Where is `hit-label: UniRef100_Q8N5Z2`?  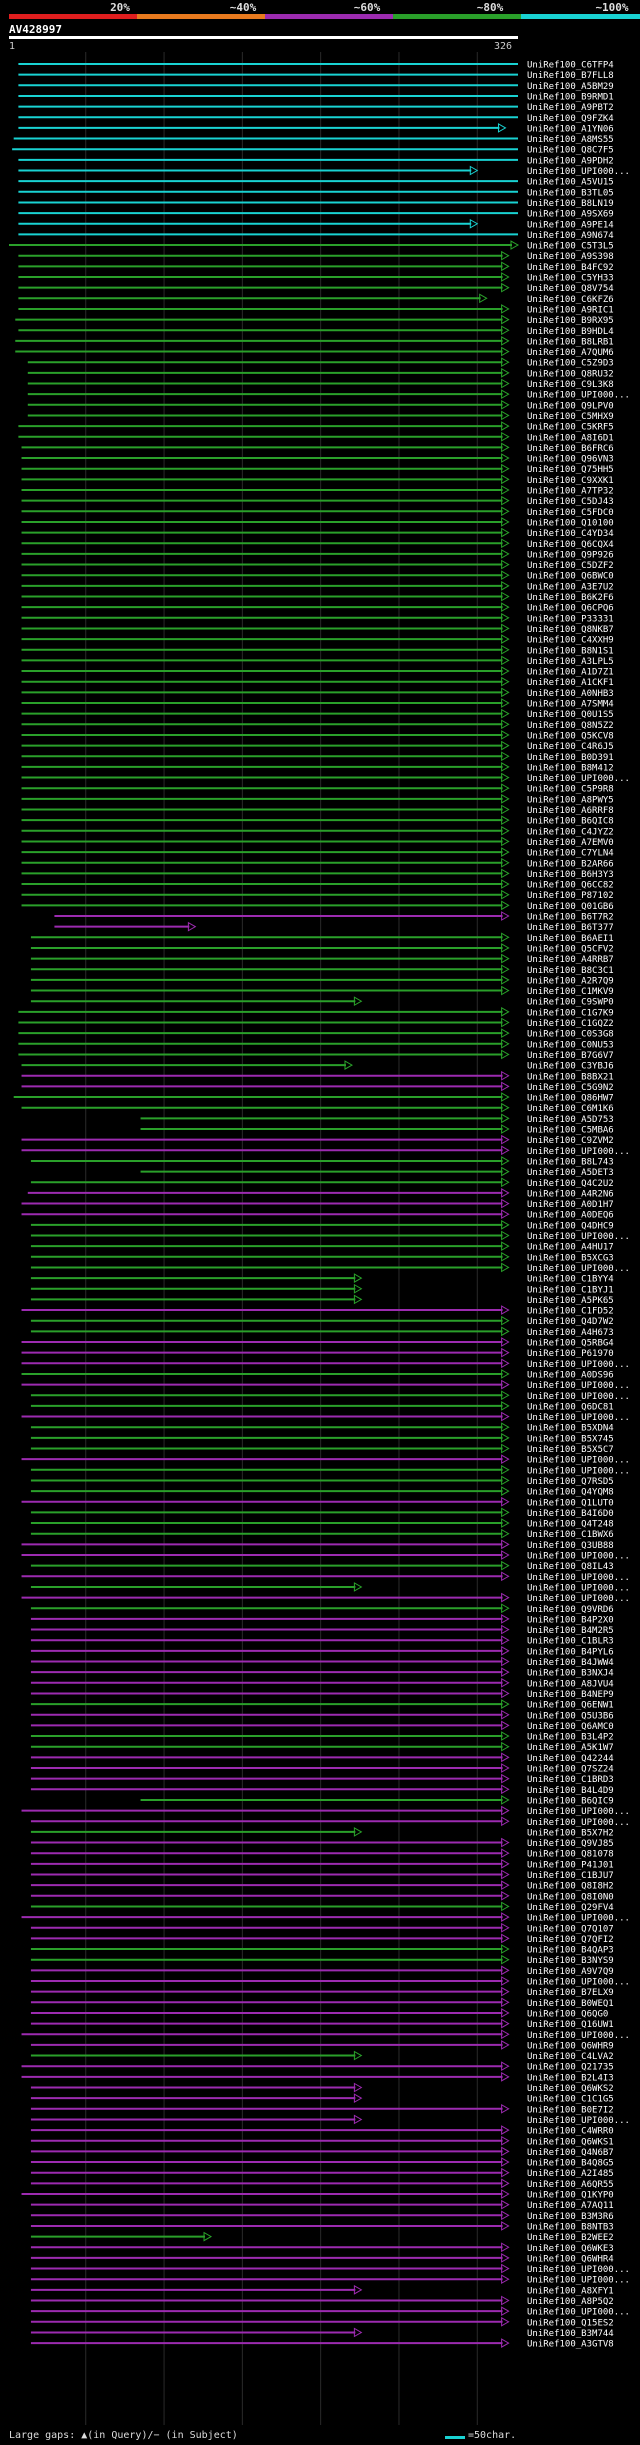
hit-label: UniRef100_Q8N5Z2 is located at coordinates (570, 726).